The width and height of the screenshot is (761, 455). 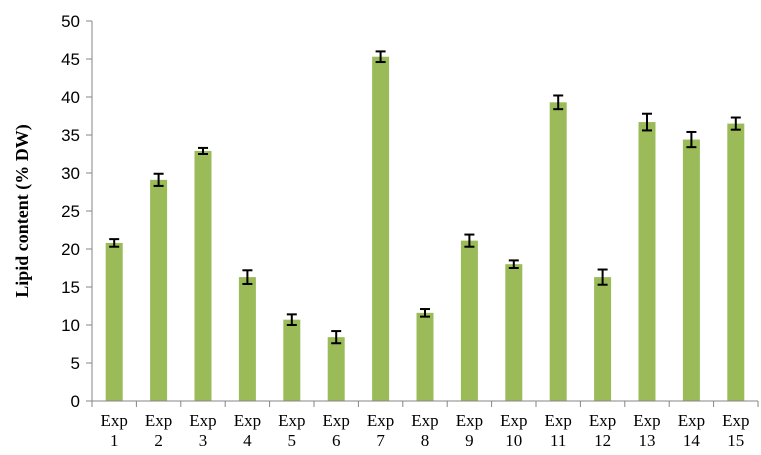 I want to click on y-tick-label: 40, so click(x=70, y=97).